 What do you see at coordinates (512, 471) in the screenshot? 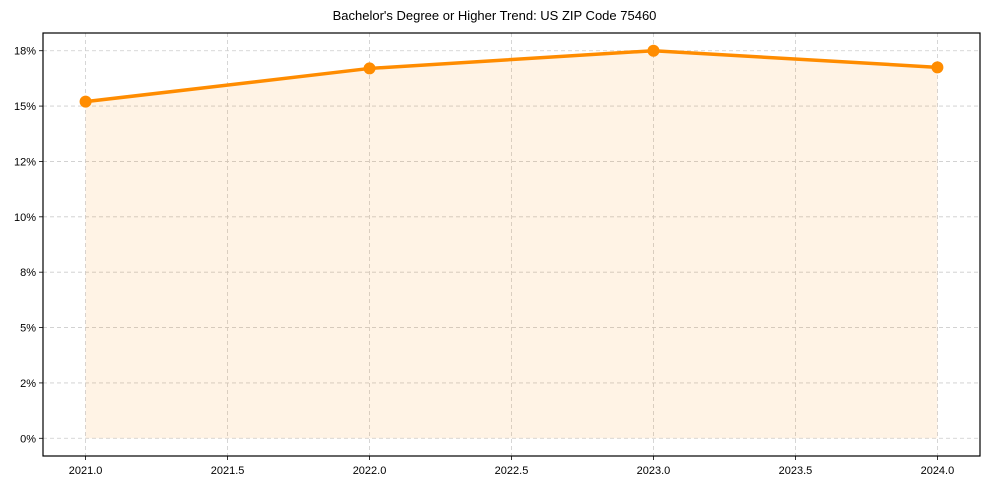
I see `x-tick-label: 2022.5` at bounding box center [512, 471].